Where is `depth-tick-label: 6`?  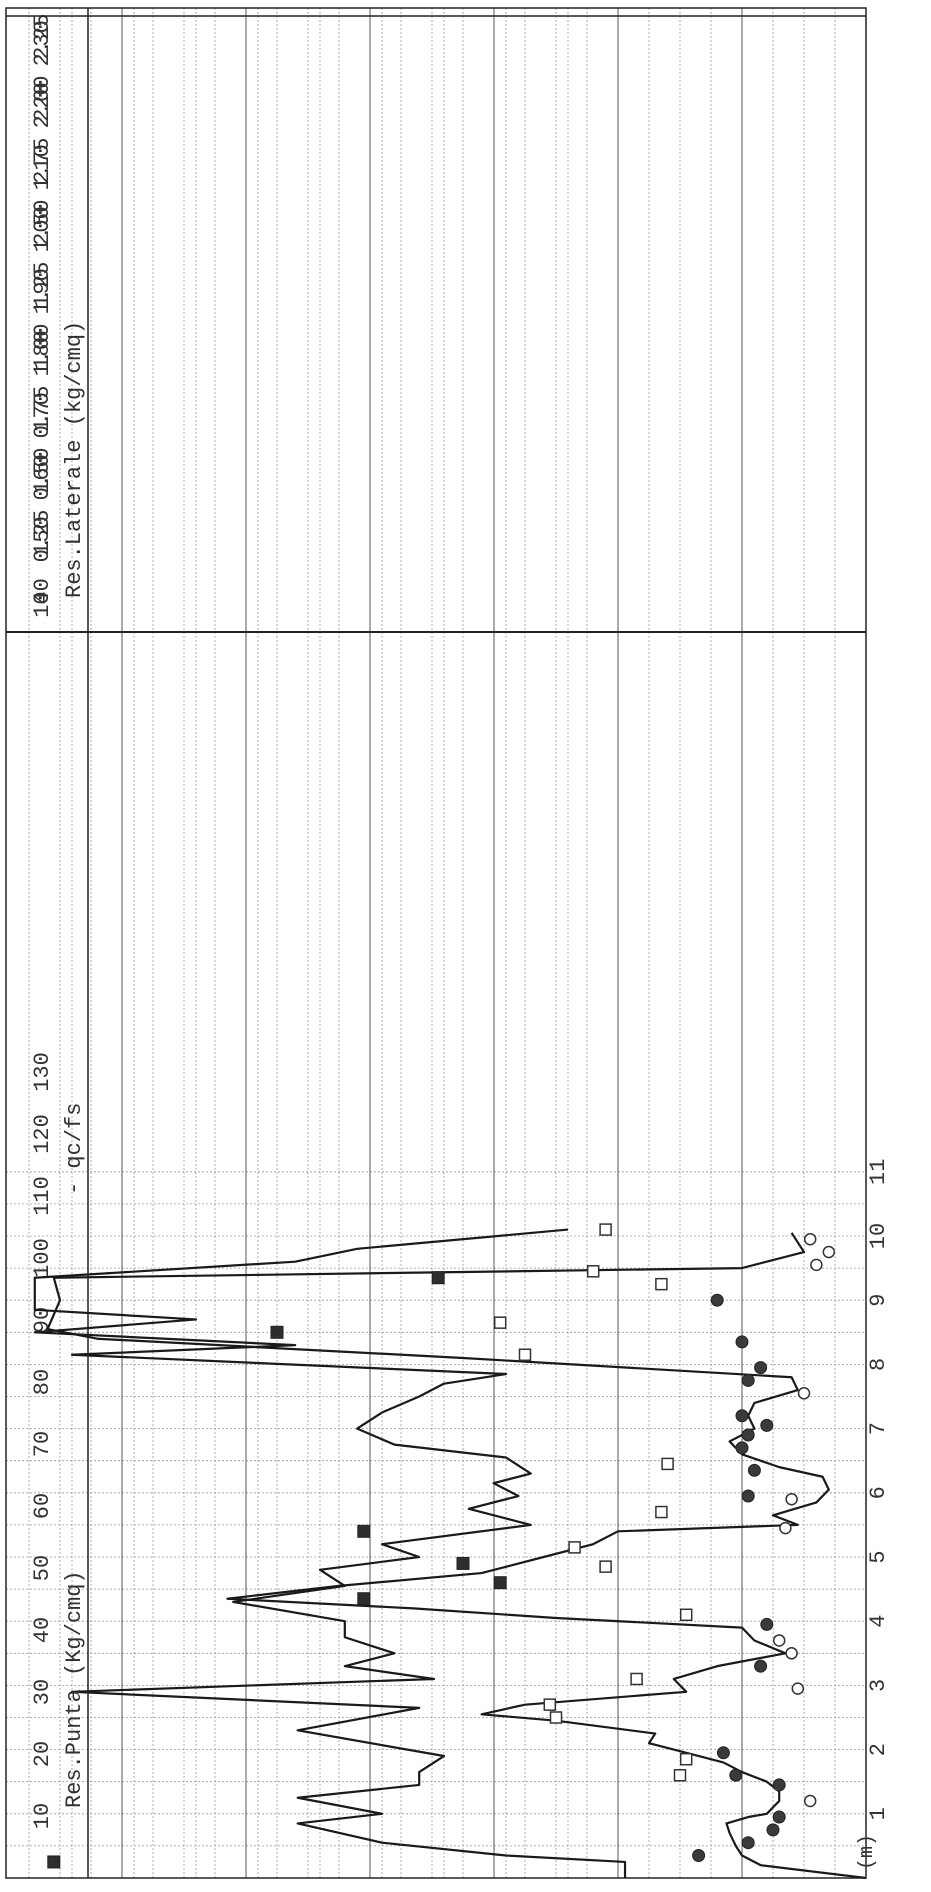
depth-tick-label: 6 is located at coordinates (878, 1492).